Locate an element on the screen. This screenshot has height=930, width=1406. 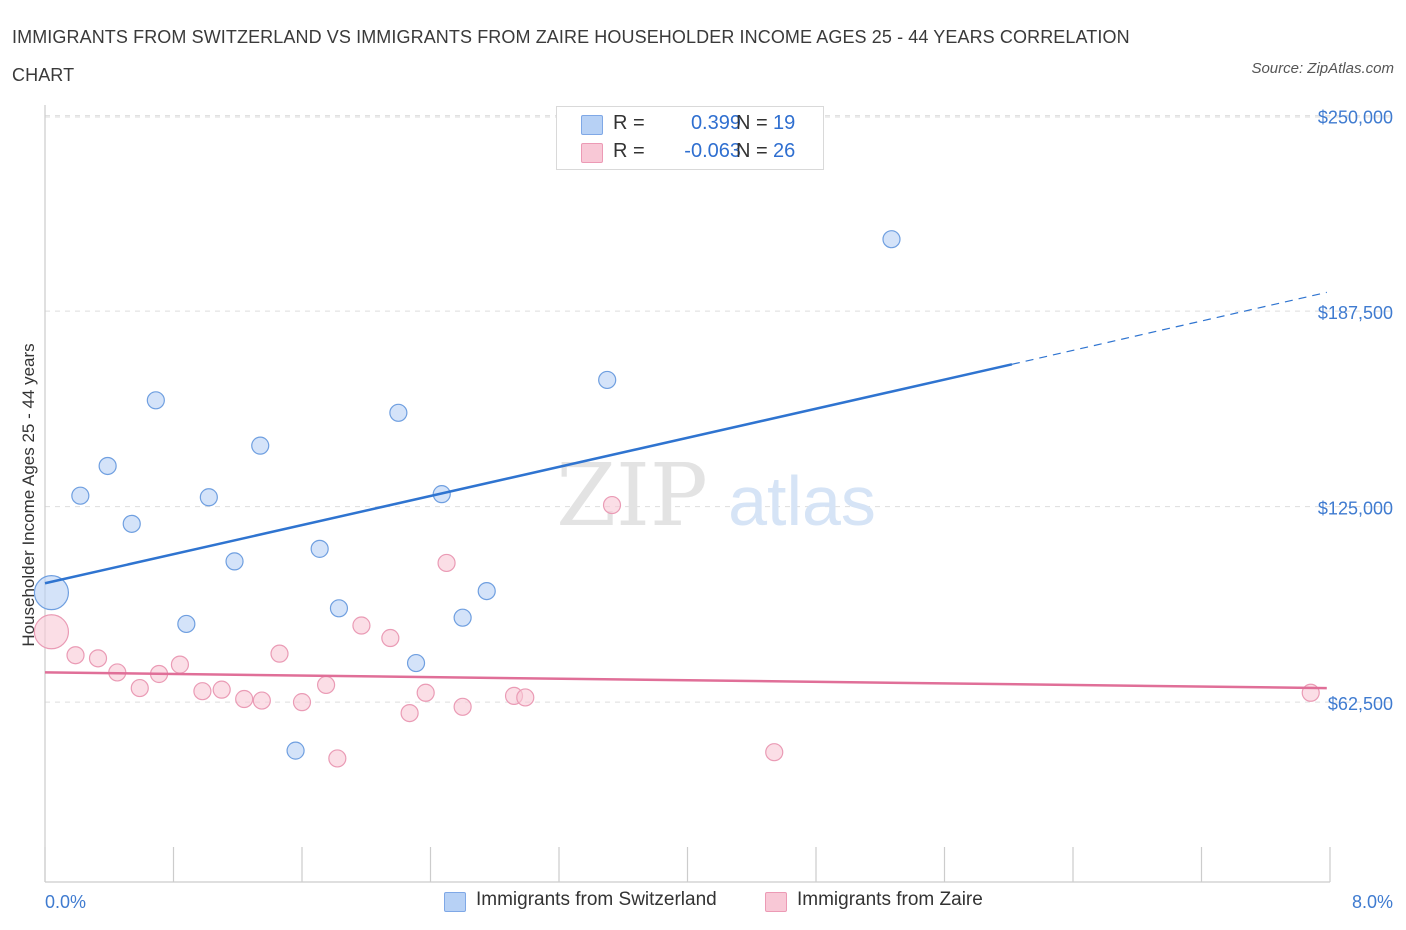
legend-n-value: 26 is located at coordinates (784, 151).